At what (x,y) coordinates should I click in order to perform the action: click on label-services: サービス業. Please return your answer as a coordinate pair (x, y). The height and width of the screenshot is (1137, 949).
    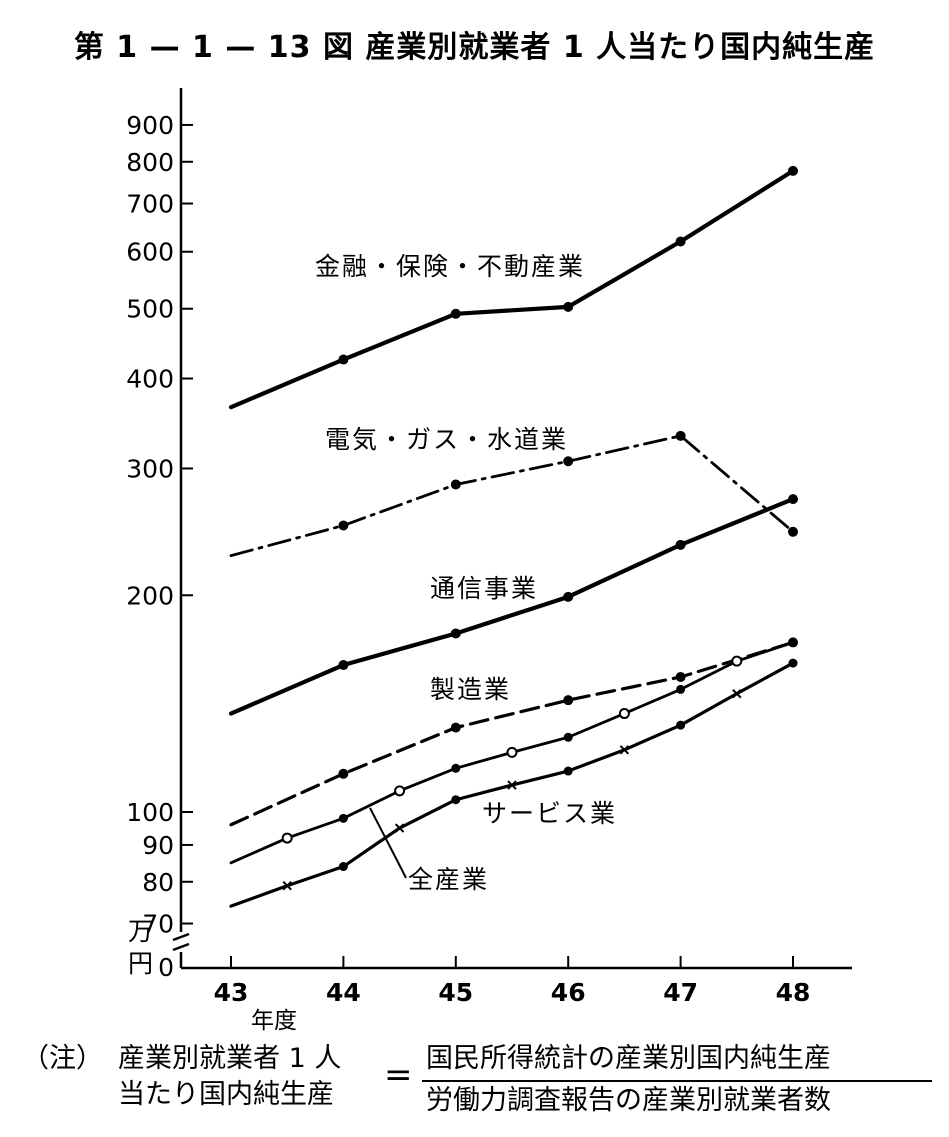
    Looking at the image, I should click on (549, 813).